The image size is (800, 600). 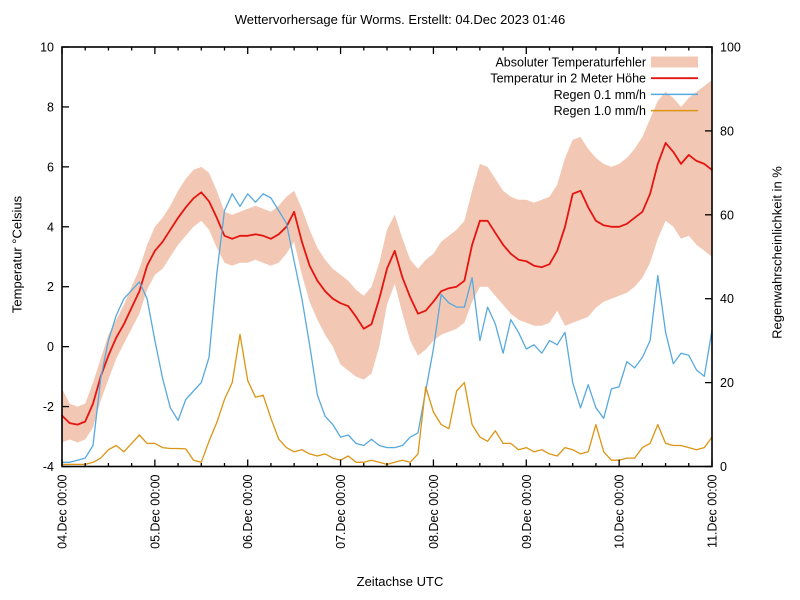 I want to click on y-right-tick-label: 0, so click(x=723, y=467).